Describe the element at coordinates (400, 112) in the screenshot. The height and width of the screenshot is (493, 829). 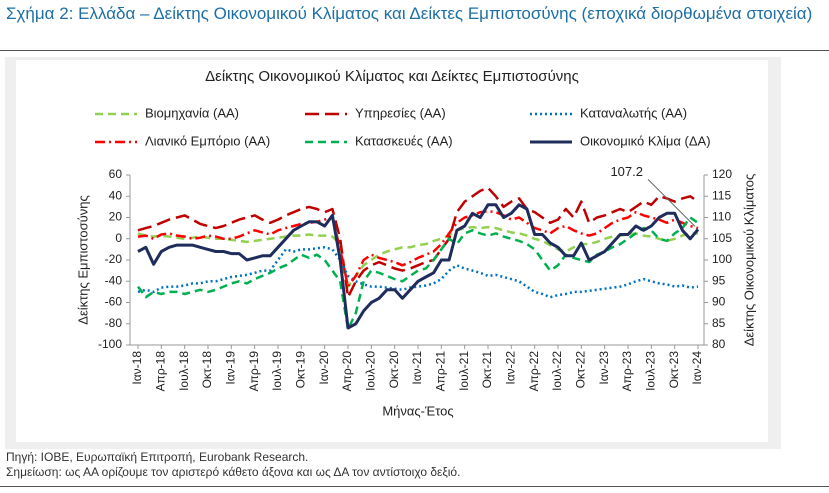
I see `legend-label: Υπηρεσίες (ΑΑ)` at that location.